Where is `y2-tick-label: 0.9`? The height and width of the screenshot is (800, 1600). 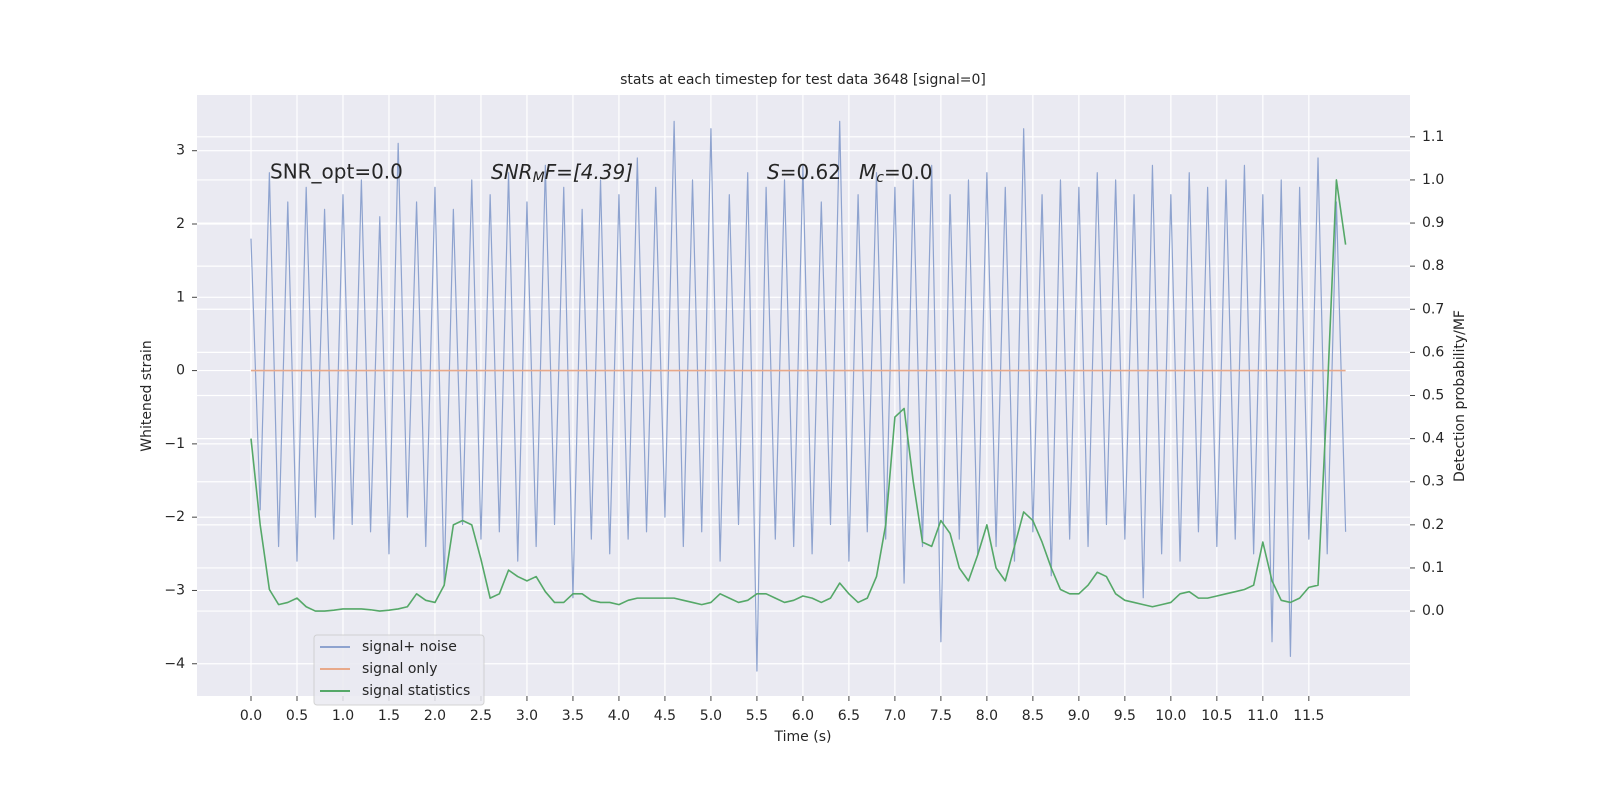
y2-tick-label: 0.9 is located at coordinates (1433, 223).